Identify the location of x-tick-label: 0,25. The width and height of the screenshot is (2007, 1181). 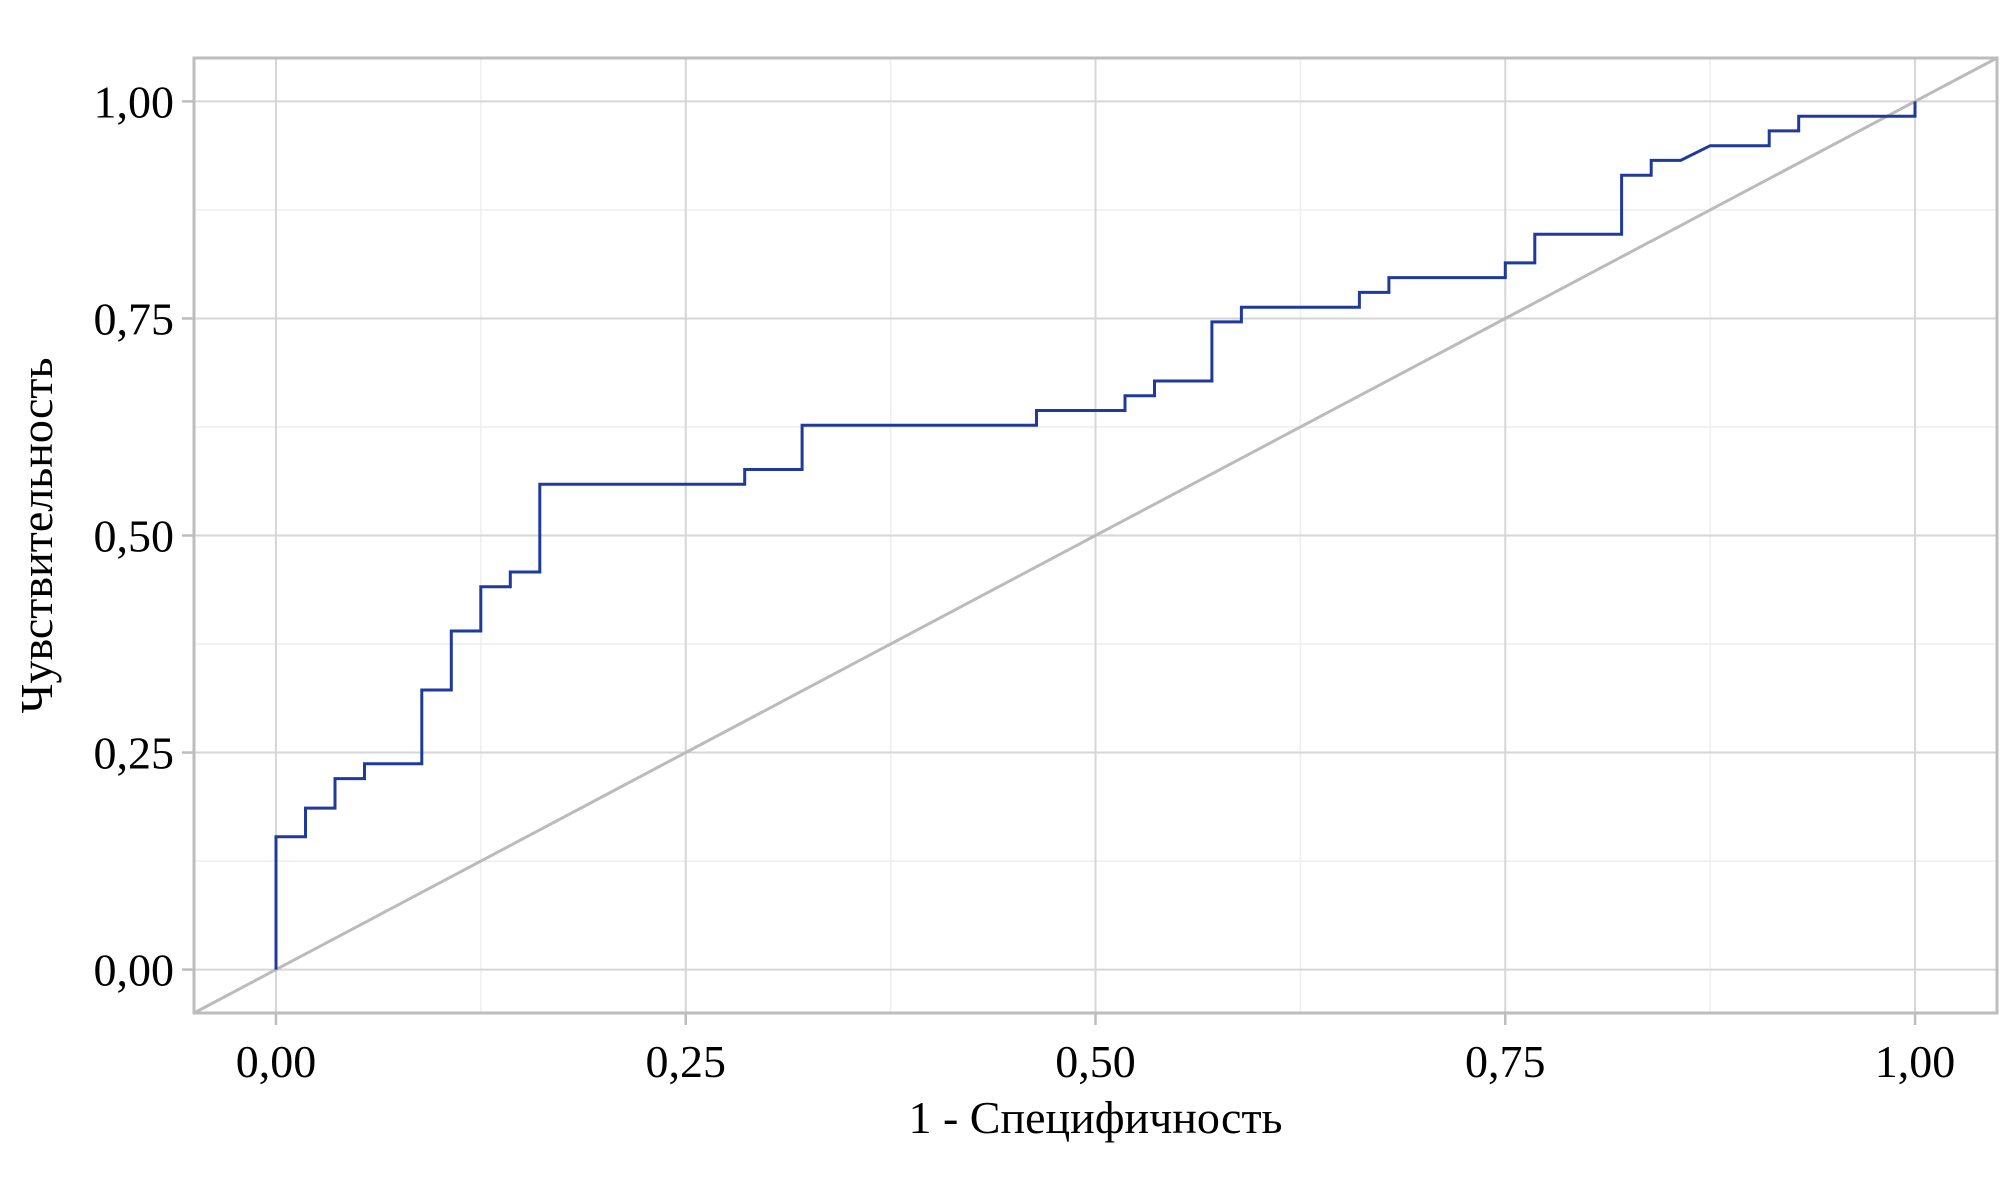
(685, 1061).